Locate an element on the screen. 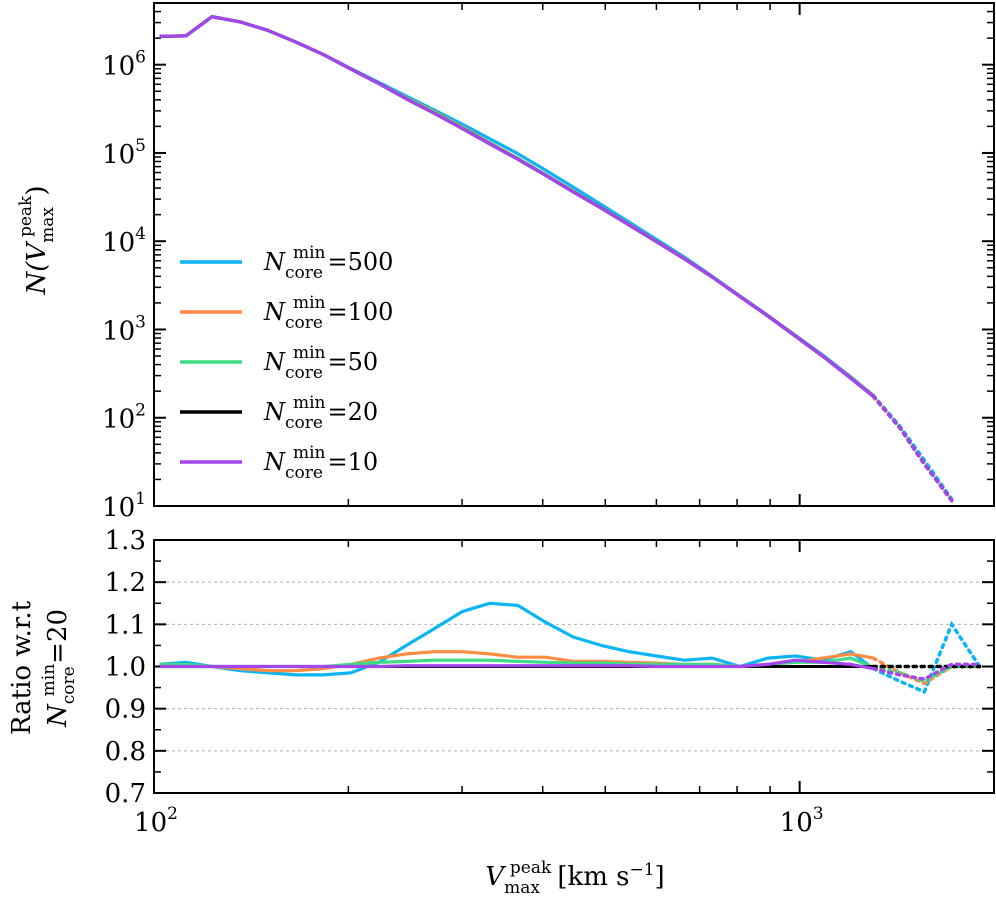  bottom-dotted-Ncore50 is located at coordinates (926, 674).